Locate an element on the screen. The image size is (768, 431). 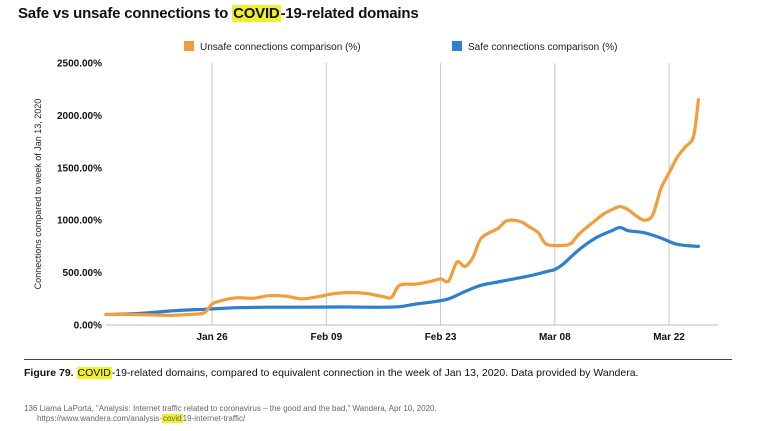
y-tick-label: 1000.00% is located at coordinates (79, 221).